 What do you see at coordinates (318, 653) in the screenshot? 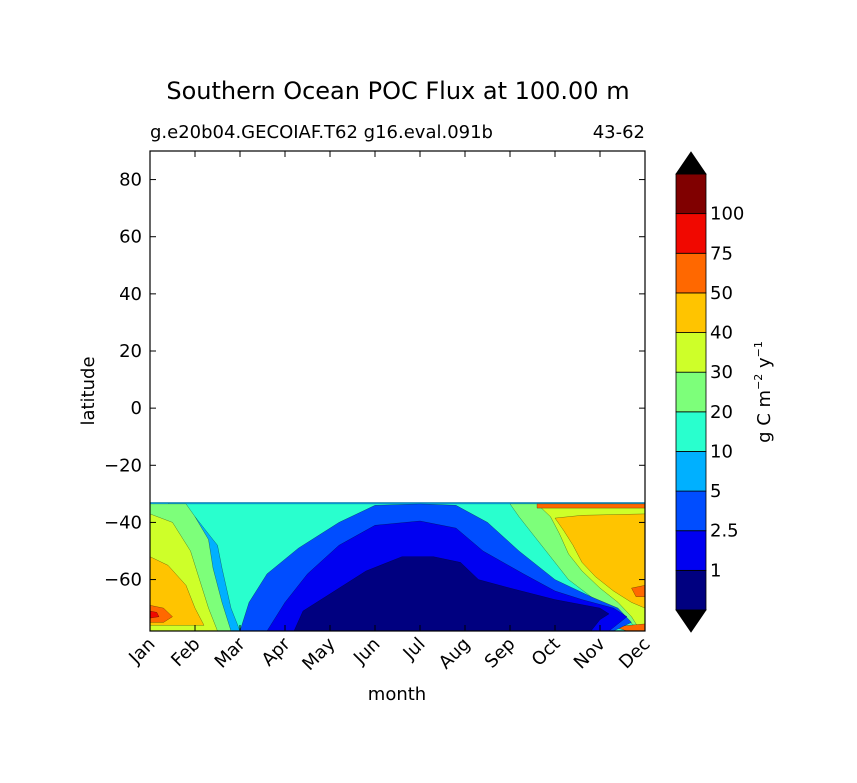
I see `x-tick-label-4: May` at bounding box center [318, 653].